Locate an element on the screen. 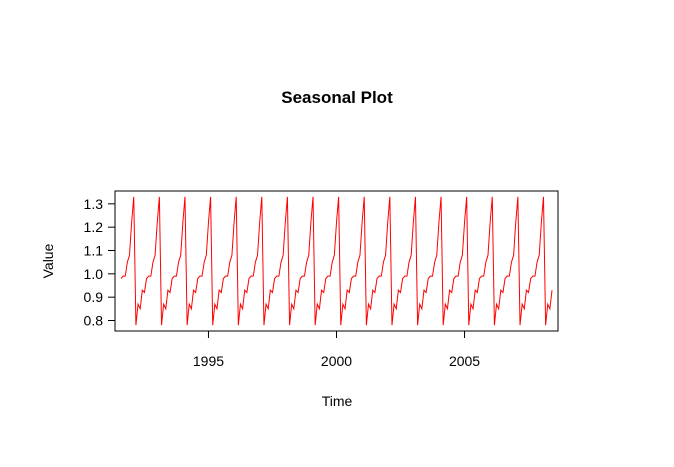  chart-title: Seasonal Plot is located at coordinates (337, 97).